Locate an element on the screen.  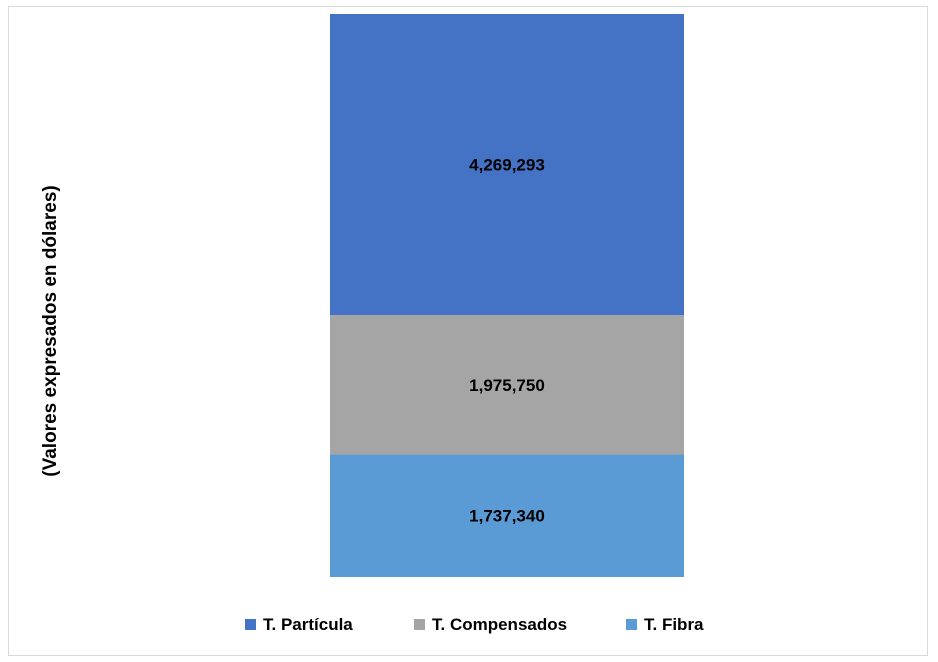
data-label: 4,269,293 is located at coordinates (507, 165).